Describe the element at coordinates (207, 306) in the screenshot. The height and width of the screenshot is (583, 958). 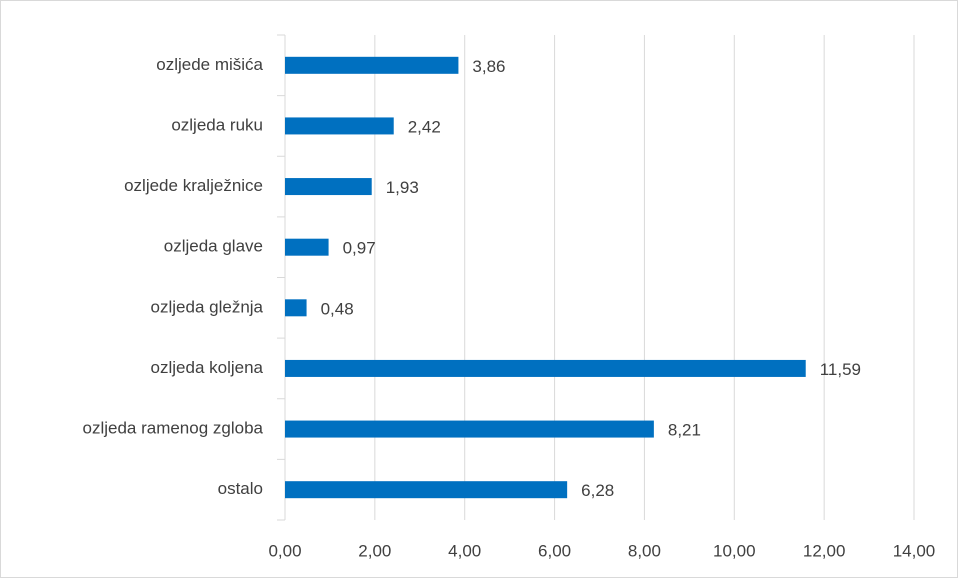
I see `y-tick-label: ozljeda gležnja` at that location.